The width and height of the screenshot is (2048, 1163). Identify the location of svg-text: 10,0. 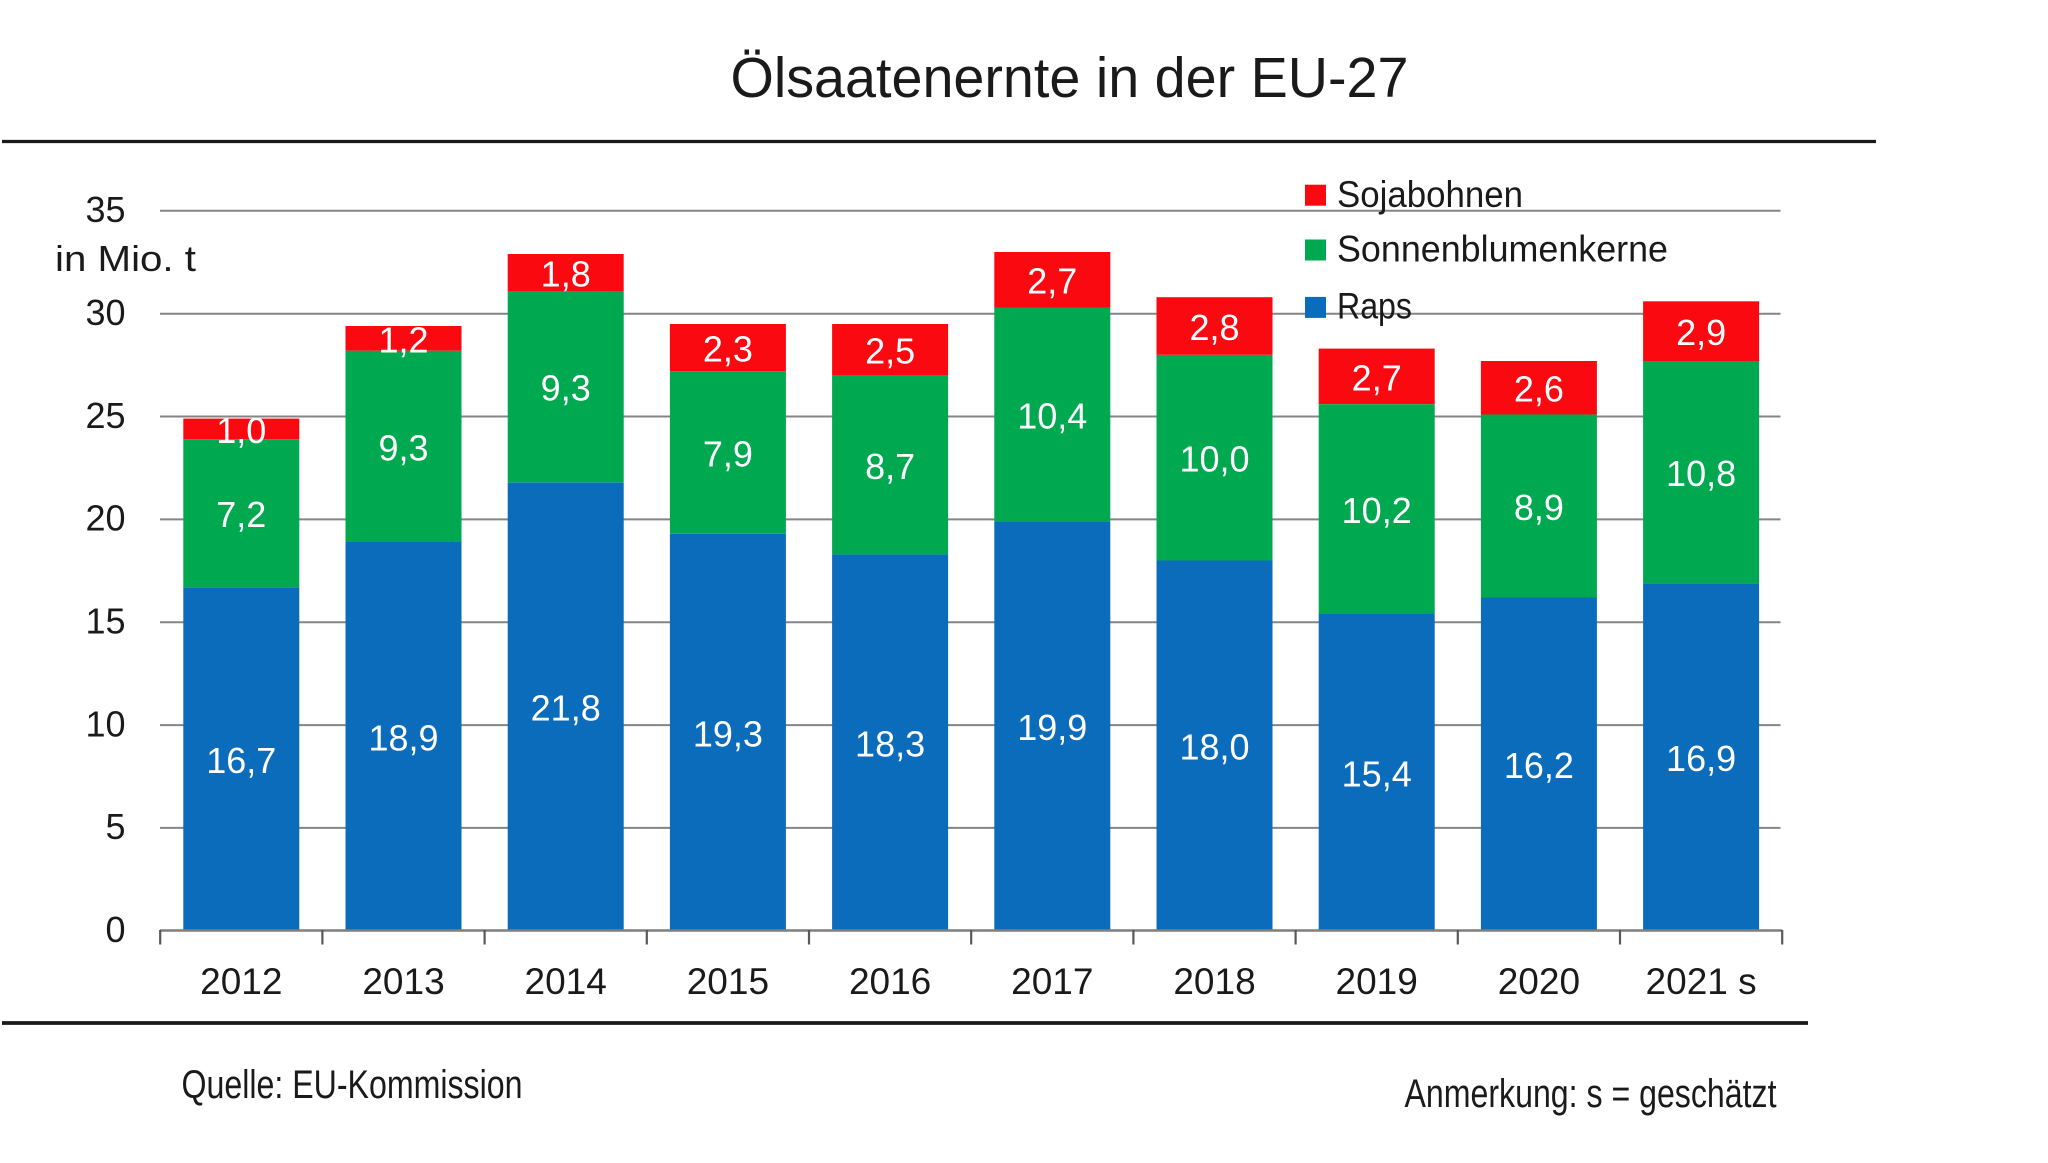
(1214, 459).